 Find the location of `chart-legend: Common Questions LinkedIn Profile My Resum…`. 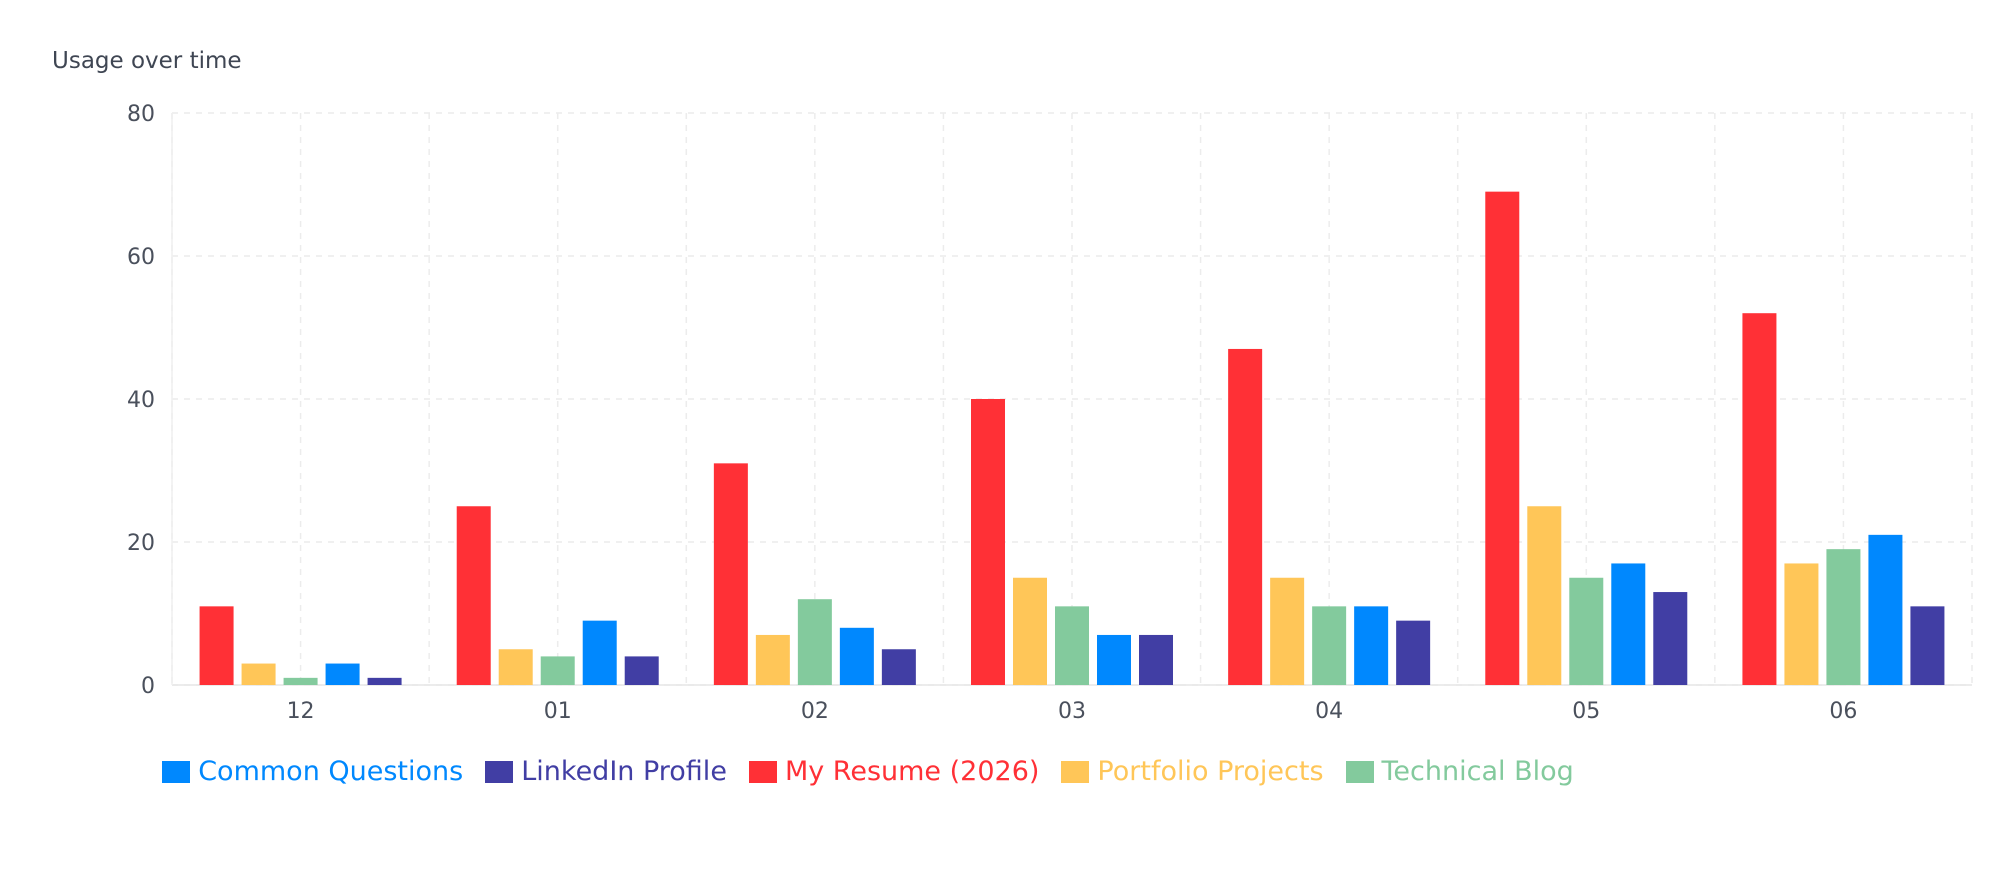

chart-legend: Common Questions LinkedIn Profile My Resum… is located at coordinates (1003, 771).